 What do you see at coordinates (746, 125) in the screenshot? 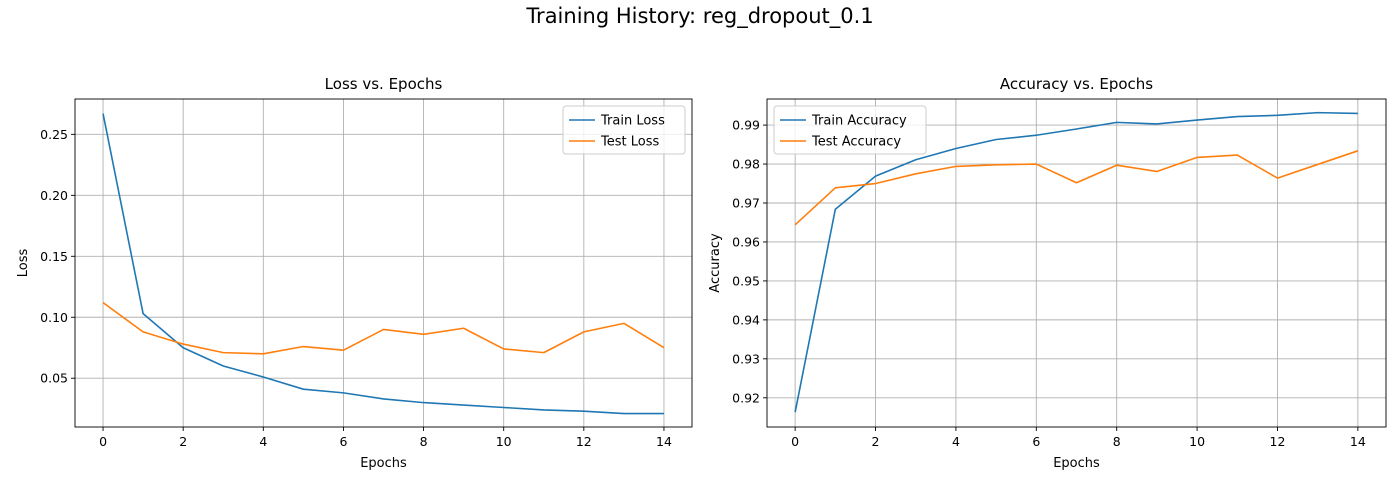
I see `y-tick-label: 0.99` at bounding box center [746, 125].